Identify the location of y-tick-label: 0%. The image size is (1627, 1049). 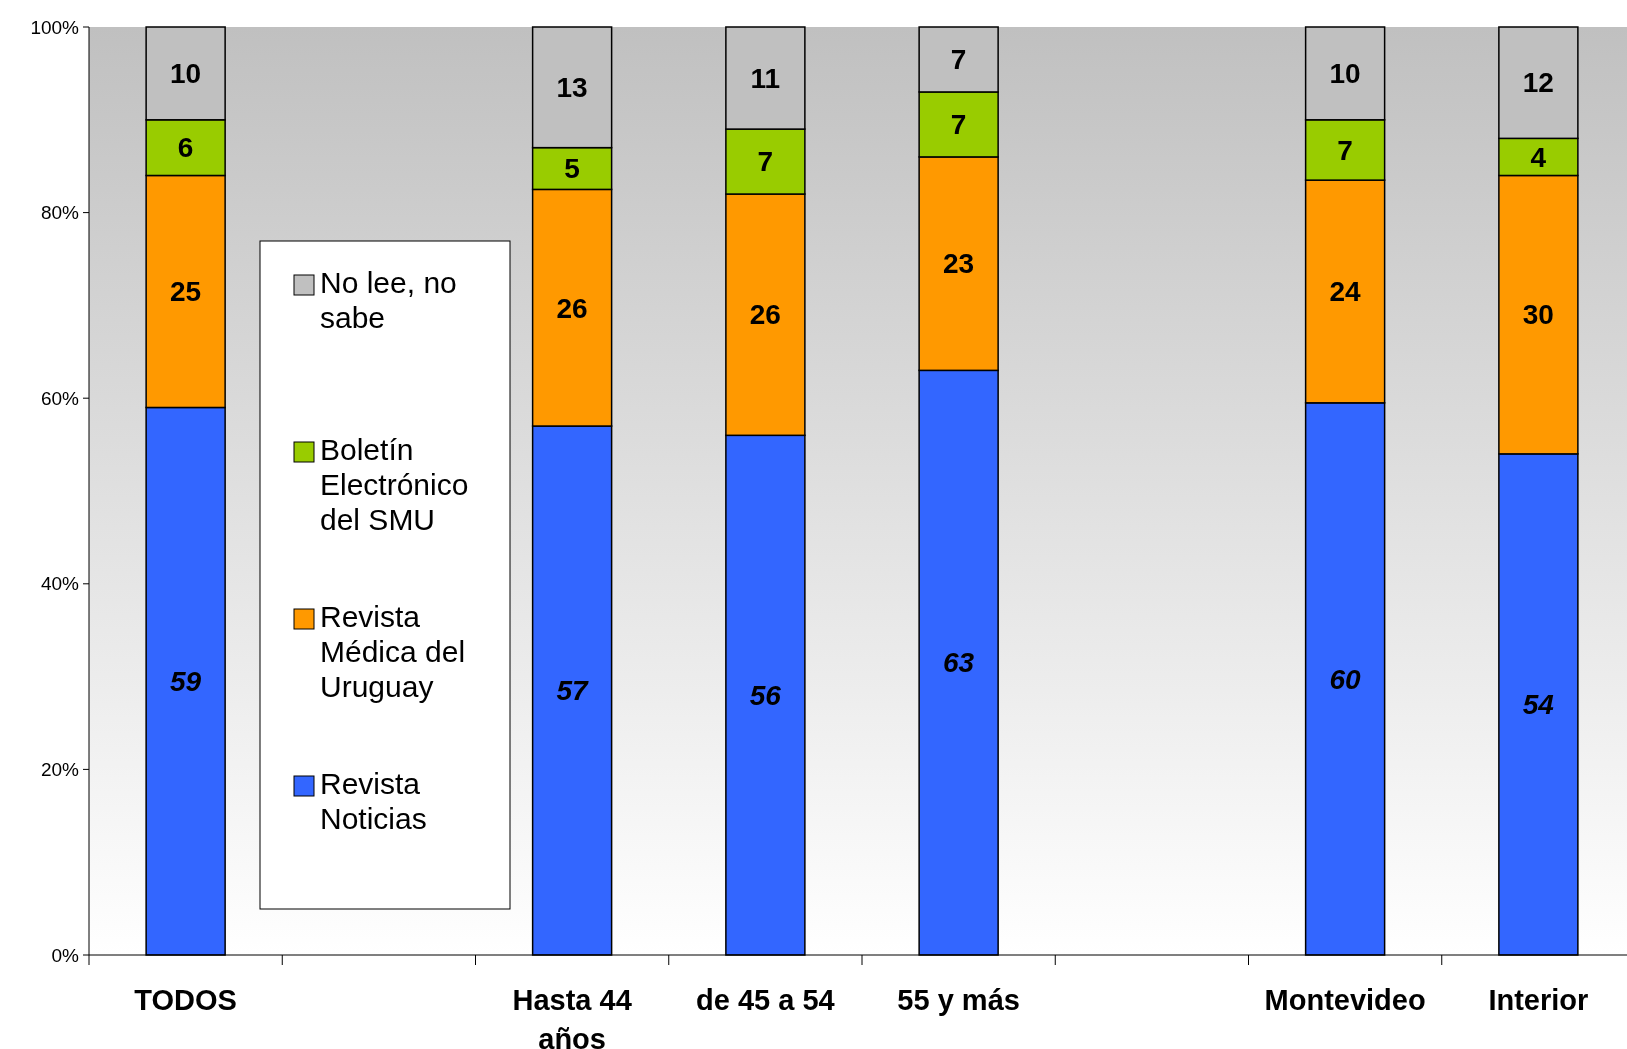
(65, 955).